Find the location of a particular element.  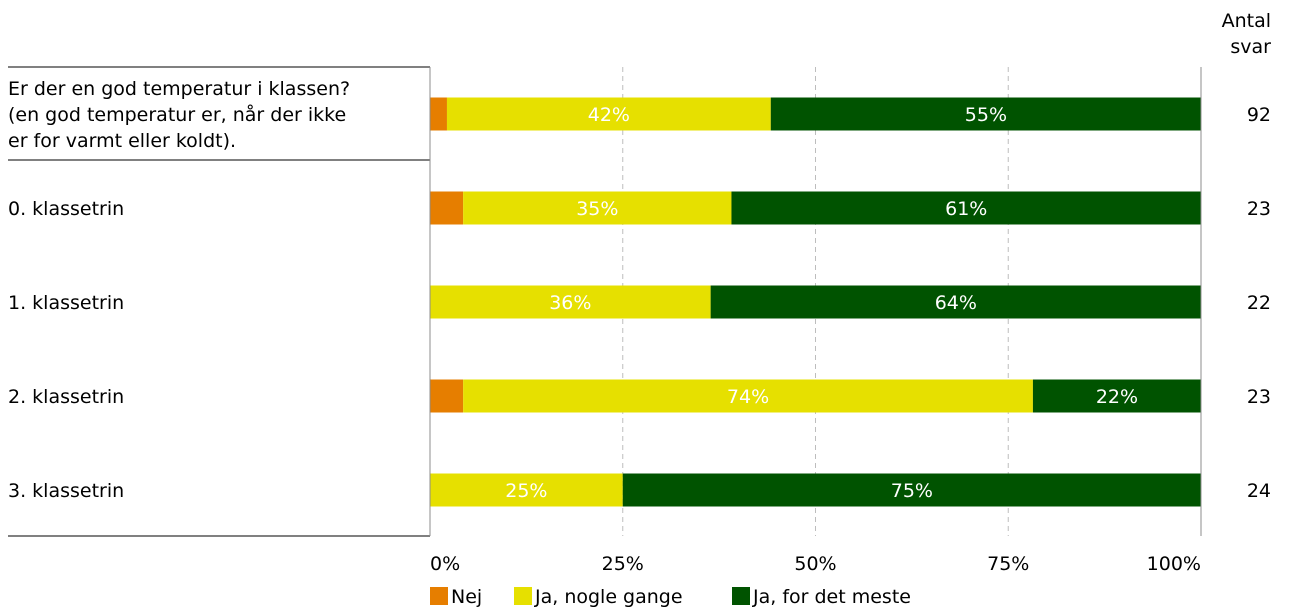

bar-data-label: 61% is located at coordinates (966, 209).